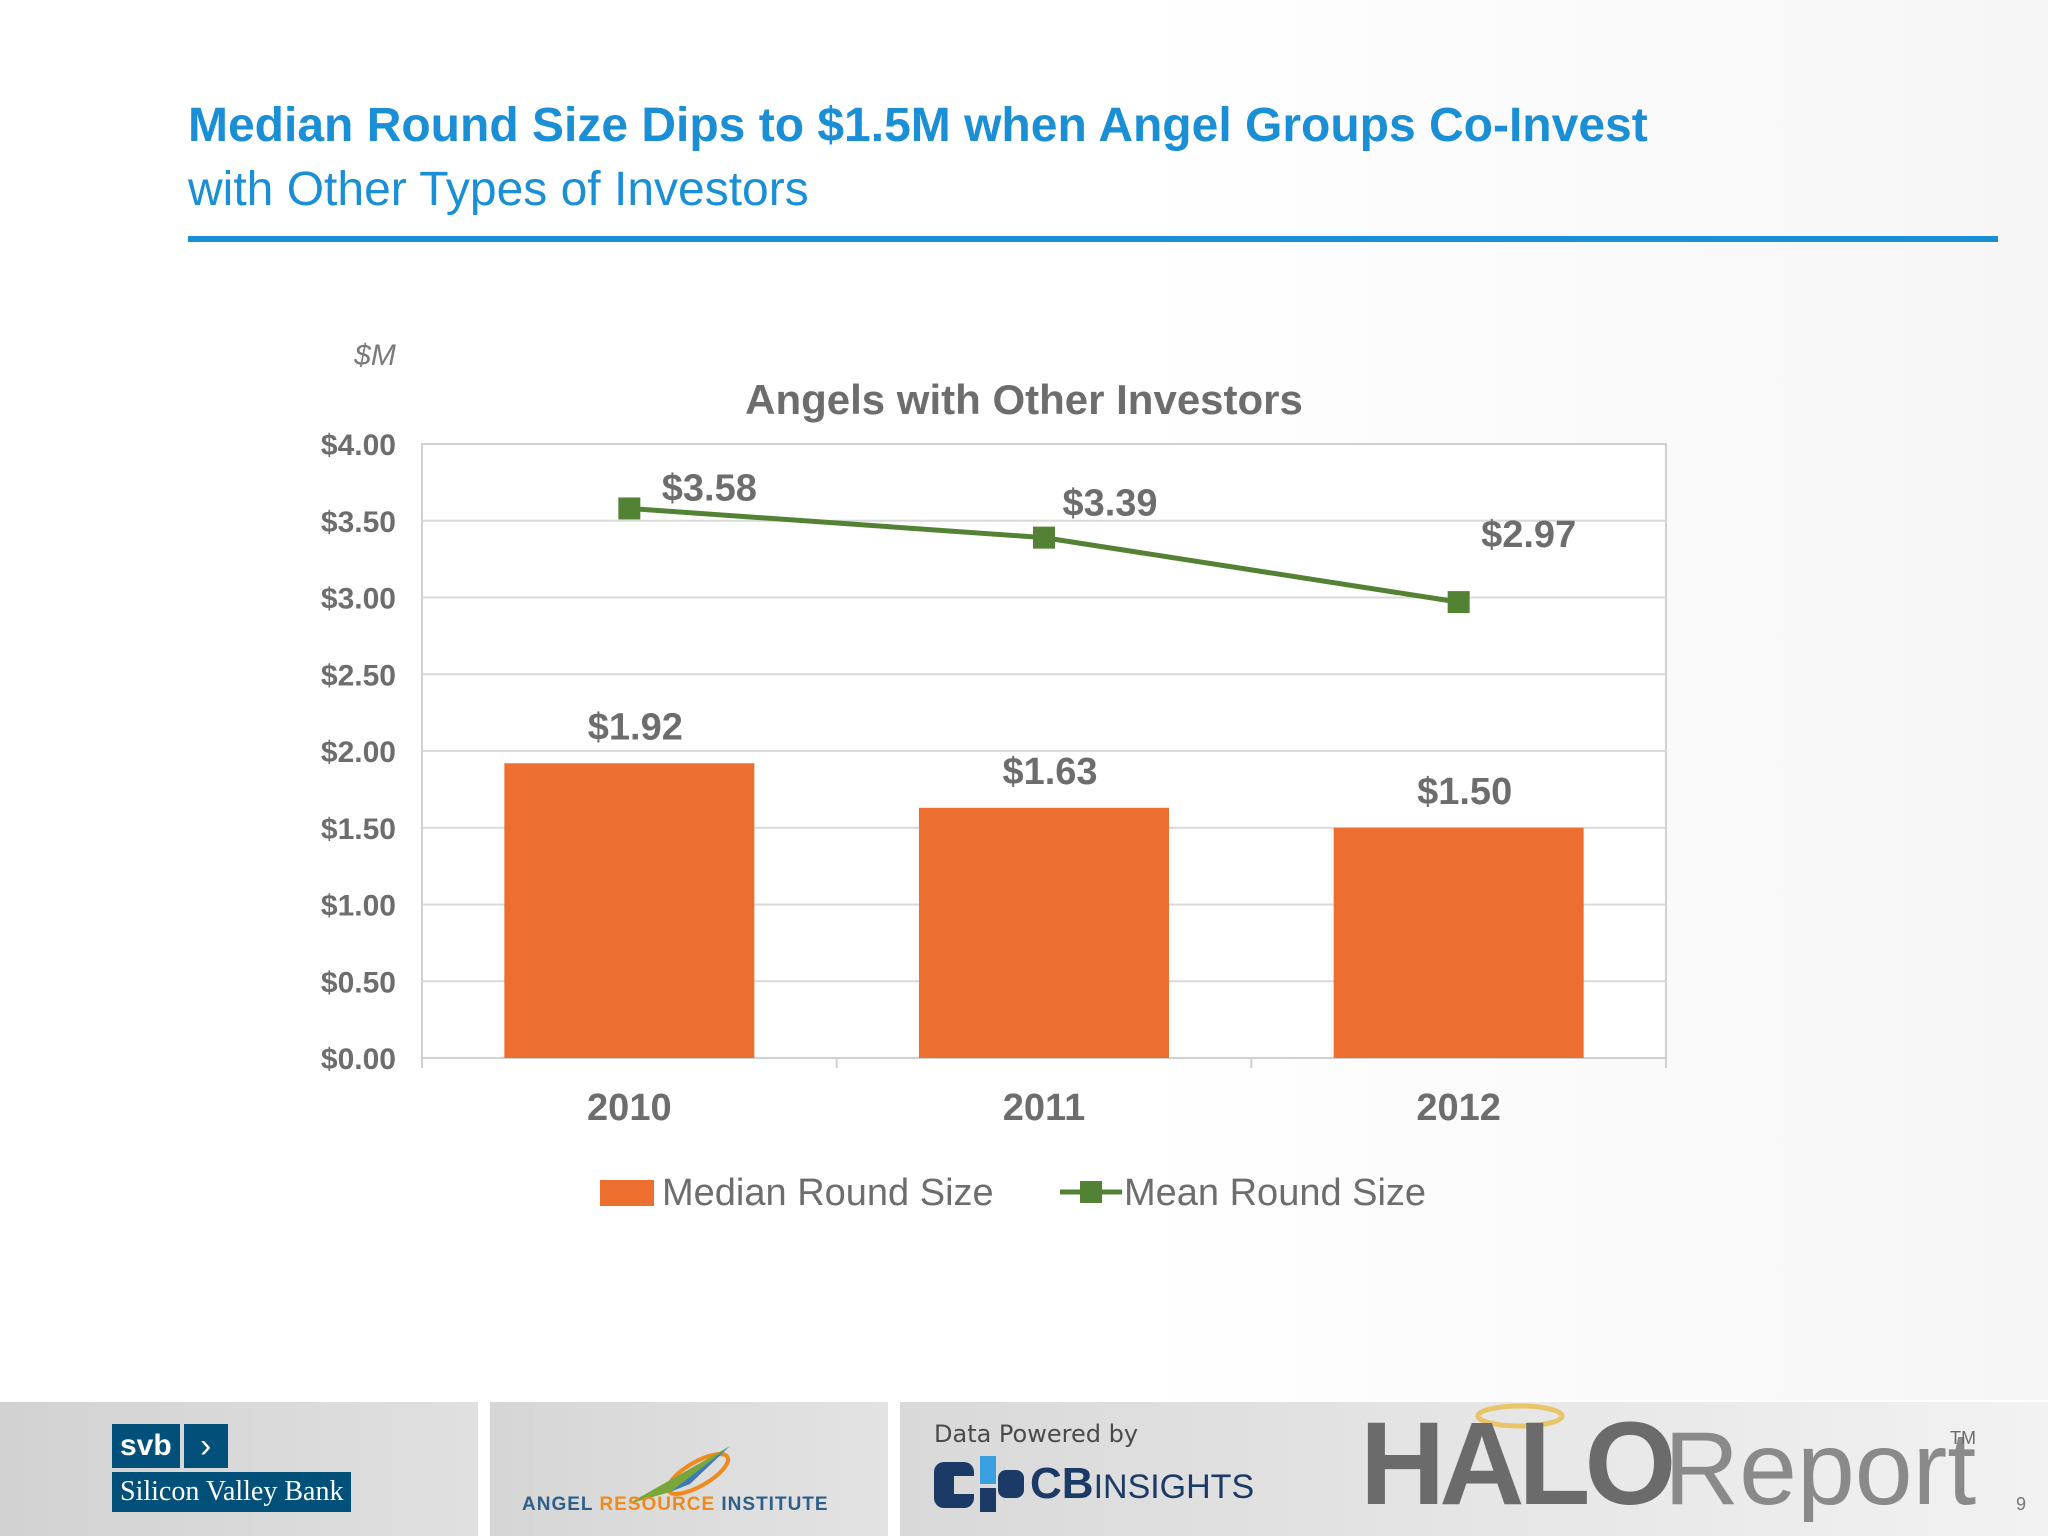 Image resolution: width=2048 pixels, height=1536 pixels. What do you see at coordinates (1093, 239) in the screenshot?
I see `title-rule` at bounding box center [1093, 239].